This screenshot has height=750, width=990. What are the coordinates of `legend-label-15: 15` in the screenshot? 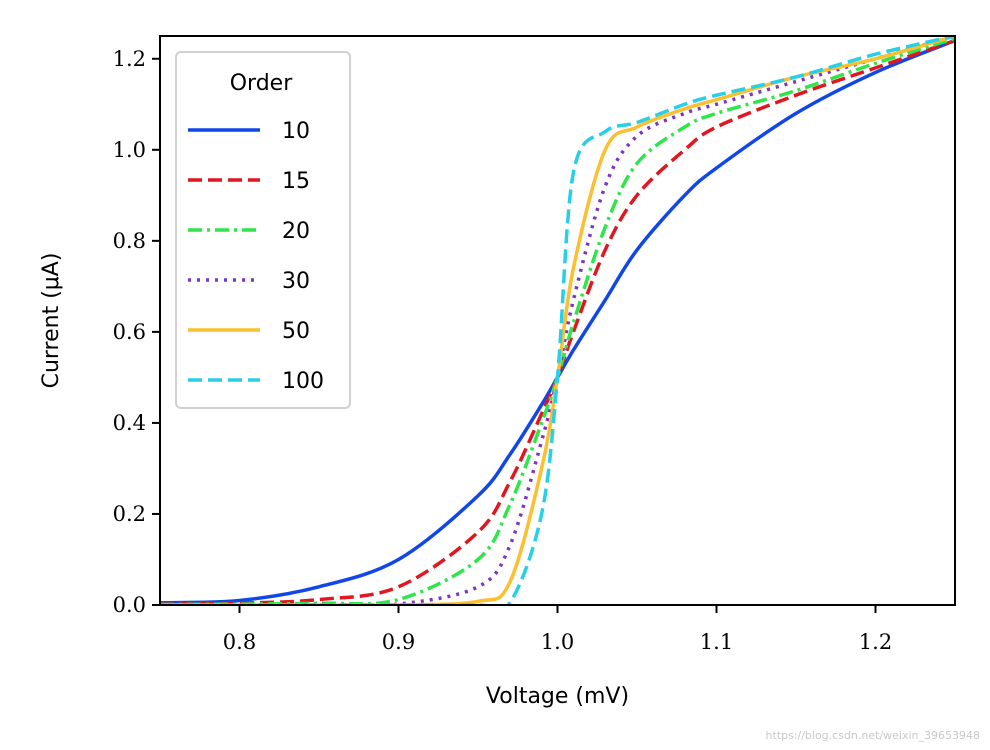 It's located at (296, 181).